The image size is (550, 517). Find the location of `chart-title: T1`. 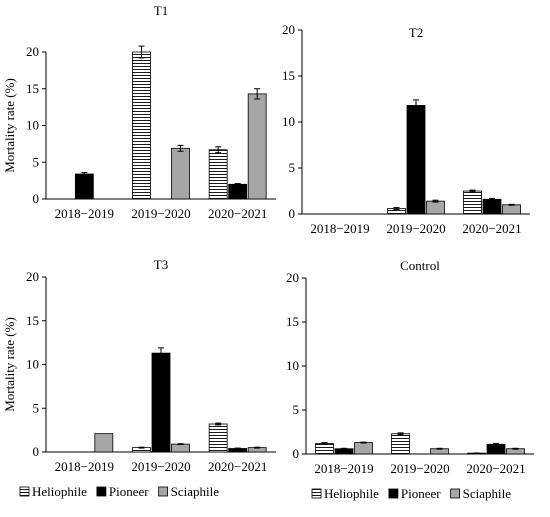

chart-title: T1 is located at coordinates (161, 10).